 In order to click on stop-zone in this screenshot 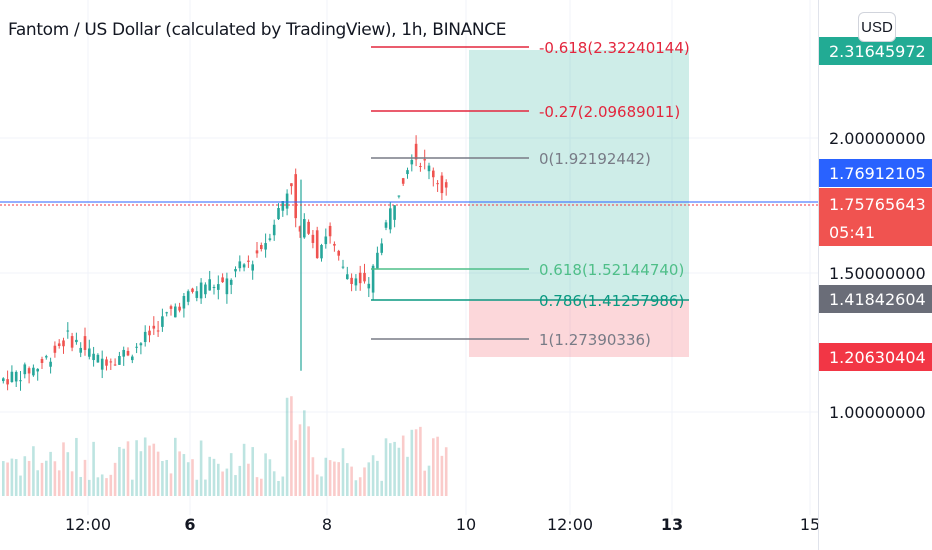, I will do `click(579, 328)`.